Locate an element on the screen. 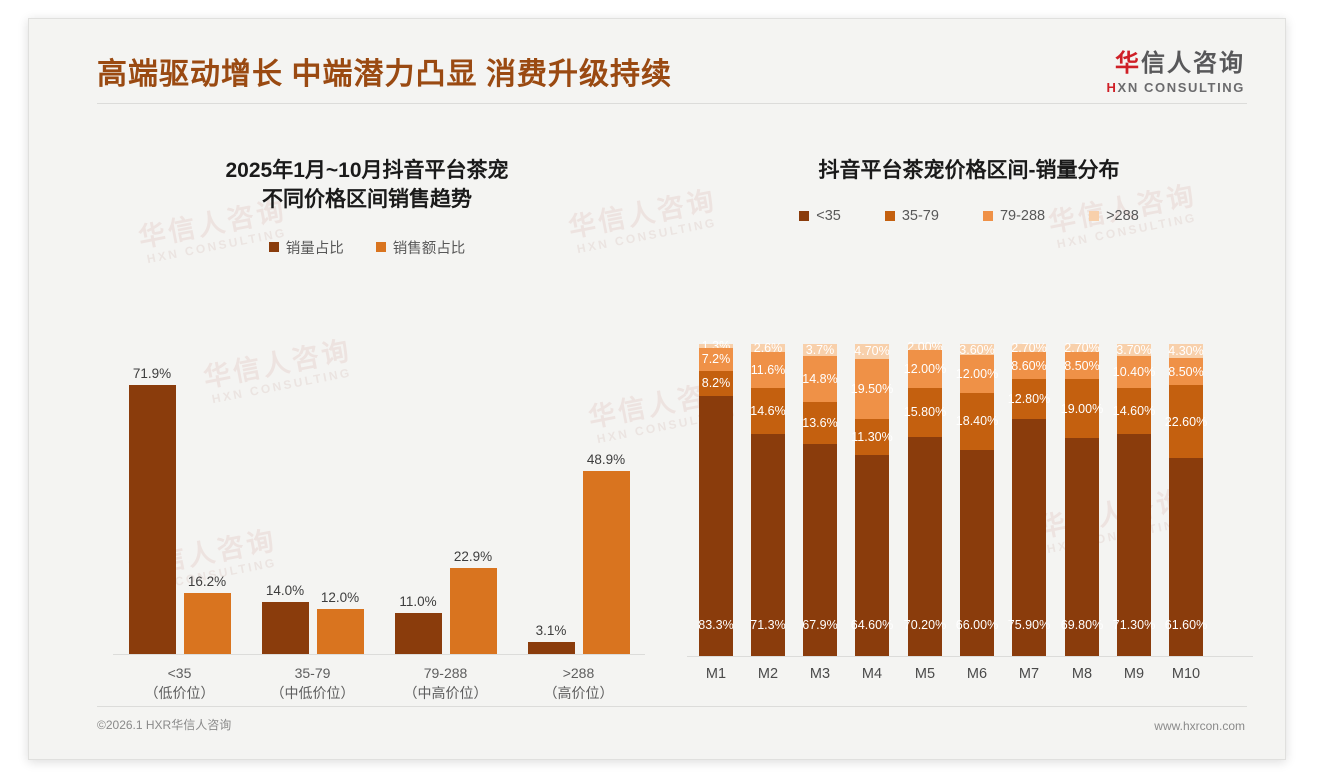  x-tick-label: M4 is located at coordinates (872, 674).